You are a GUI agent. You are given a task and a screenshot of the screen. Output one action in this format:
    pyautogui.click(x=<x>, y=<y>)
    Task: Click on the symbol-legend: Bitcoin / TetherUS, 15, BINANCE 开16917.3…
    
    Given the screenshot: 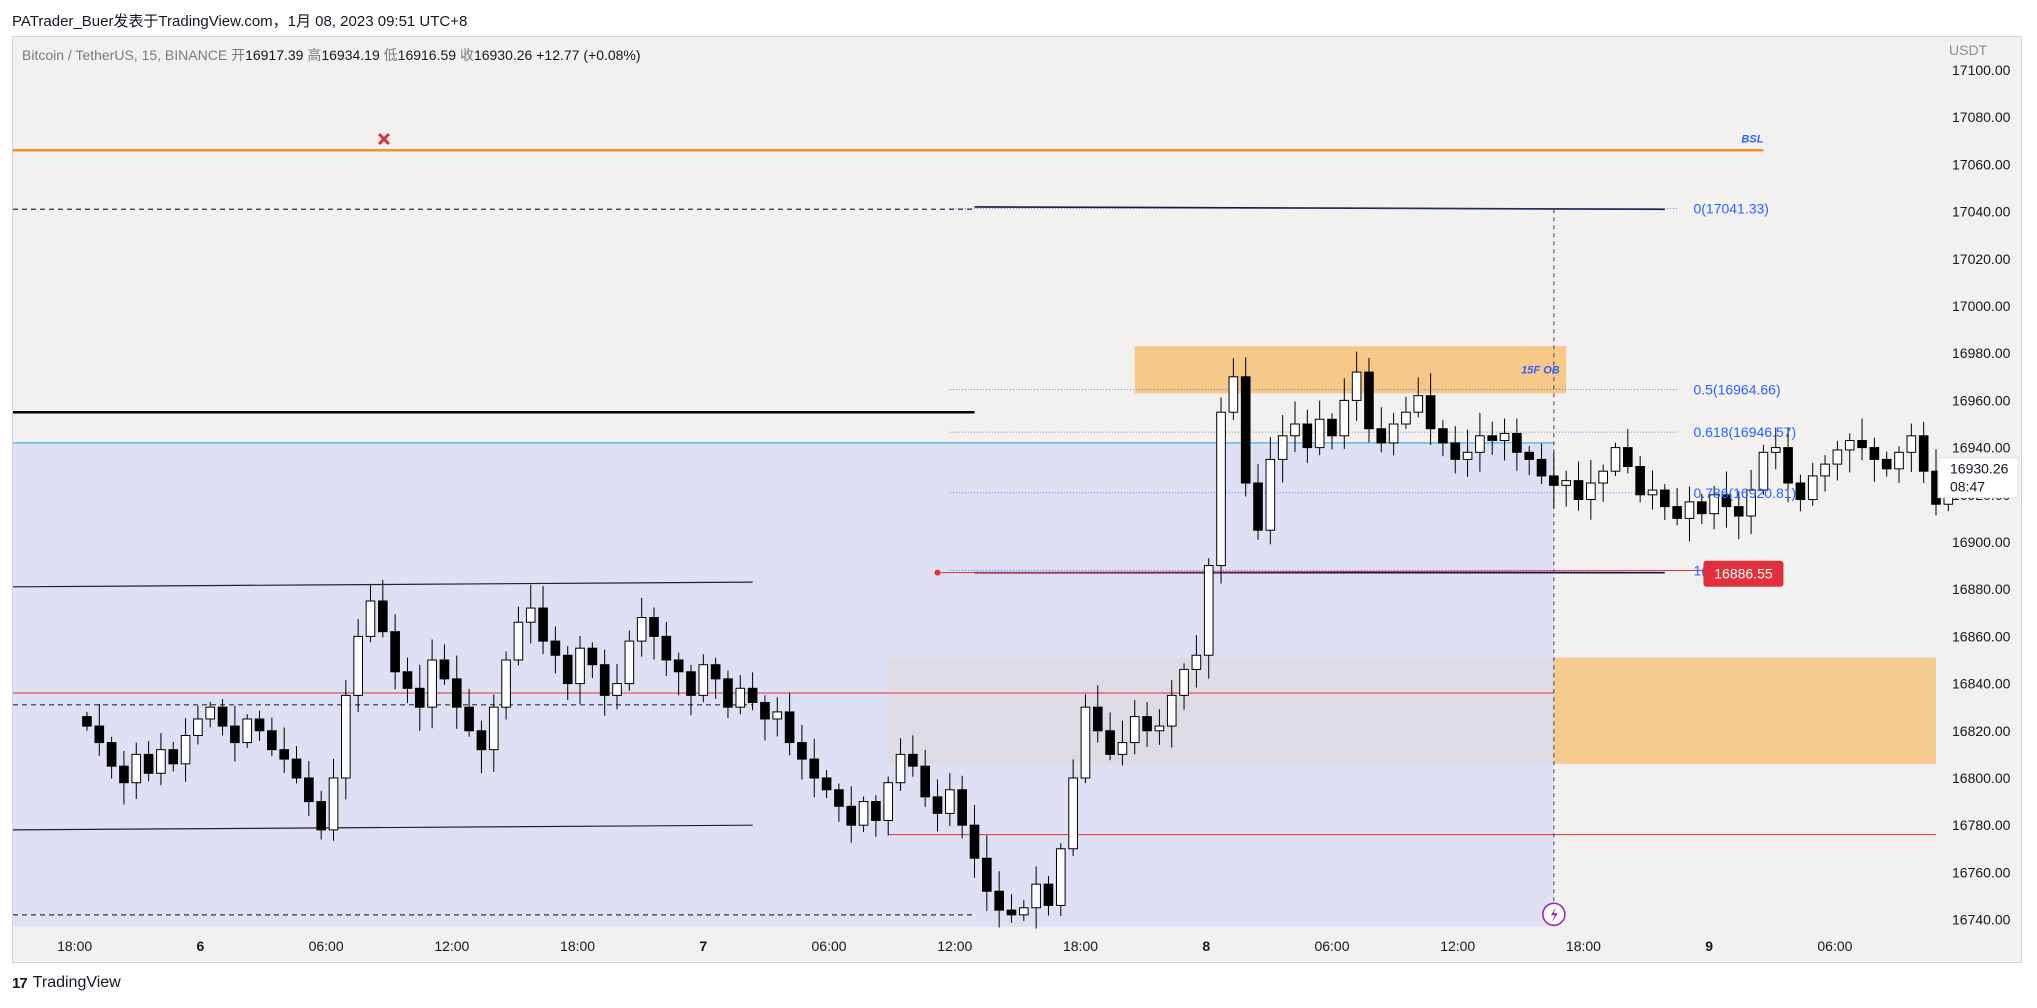 What is the action you would take?
    pyautogui.click(x=331, y=55)
    